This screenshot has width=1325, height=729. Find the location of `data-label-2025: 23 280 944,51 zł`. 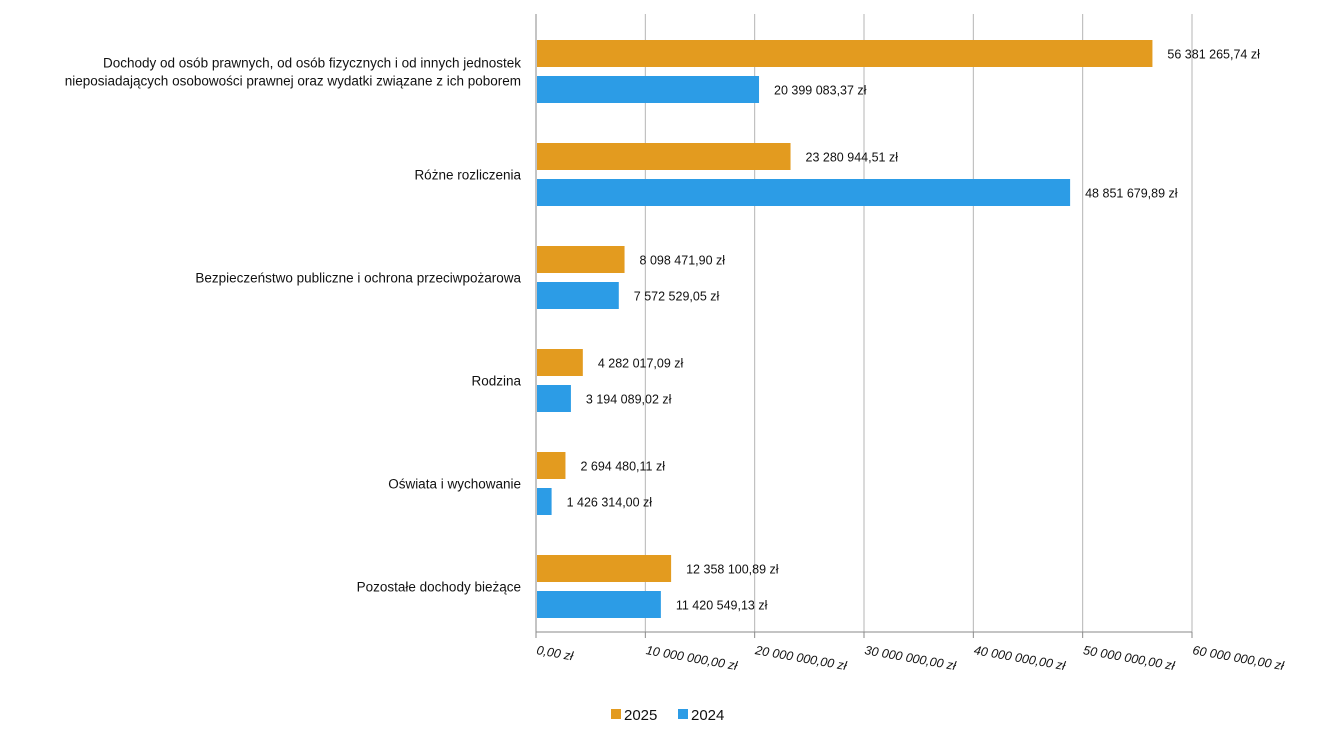

data-label-2025: 23 280 944,51 zł is located at coordinates (852, 158).